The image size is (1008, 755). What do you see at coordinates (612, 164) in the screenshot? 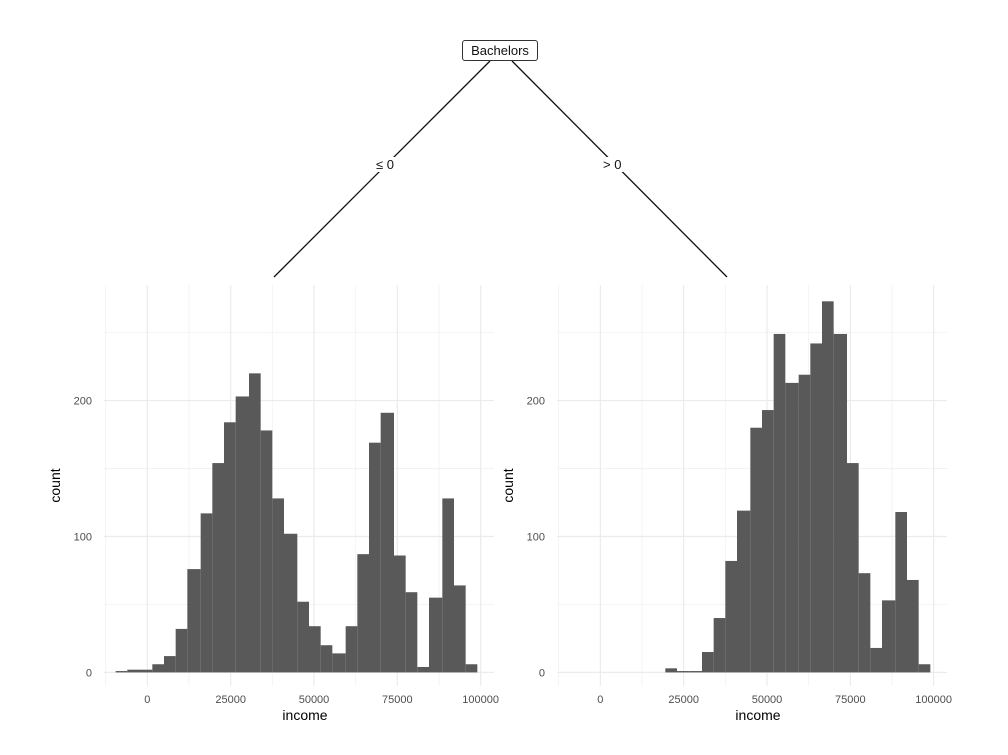
I see `tree-edge-label-right: > 0` at bounding box center [612, 164].